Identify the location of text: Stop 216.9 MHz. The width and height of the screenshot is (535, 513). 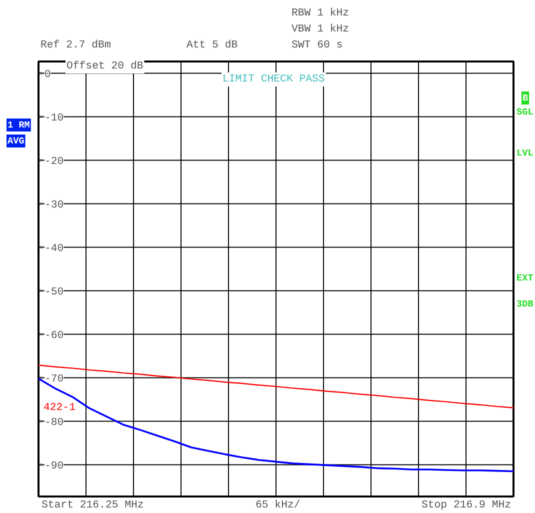
(467, 506).